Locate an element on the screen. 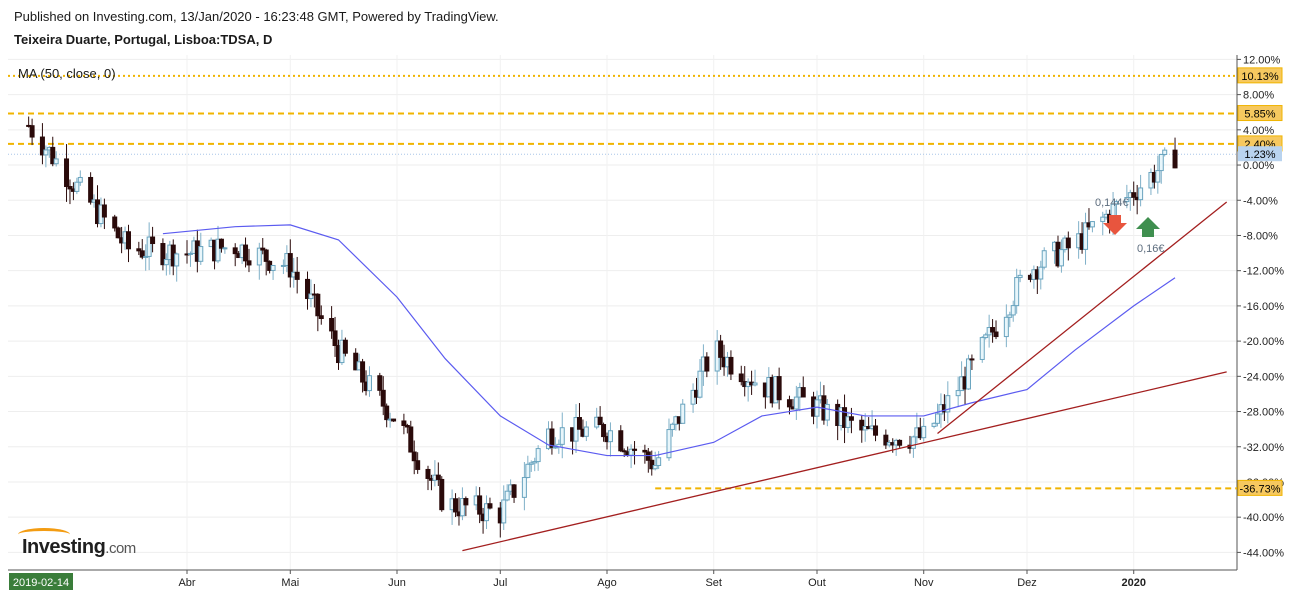  indicator-label: MA (50, close, 0) is located at coordinates (67, 73).